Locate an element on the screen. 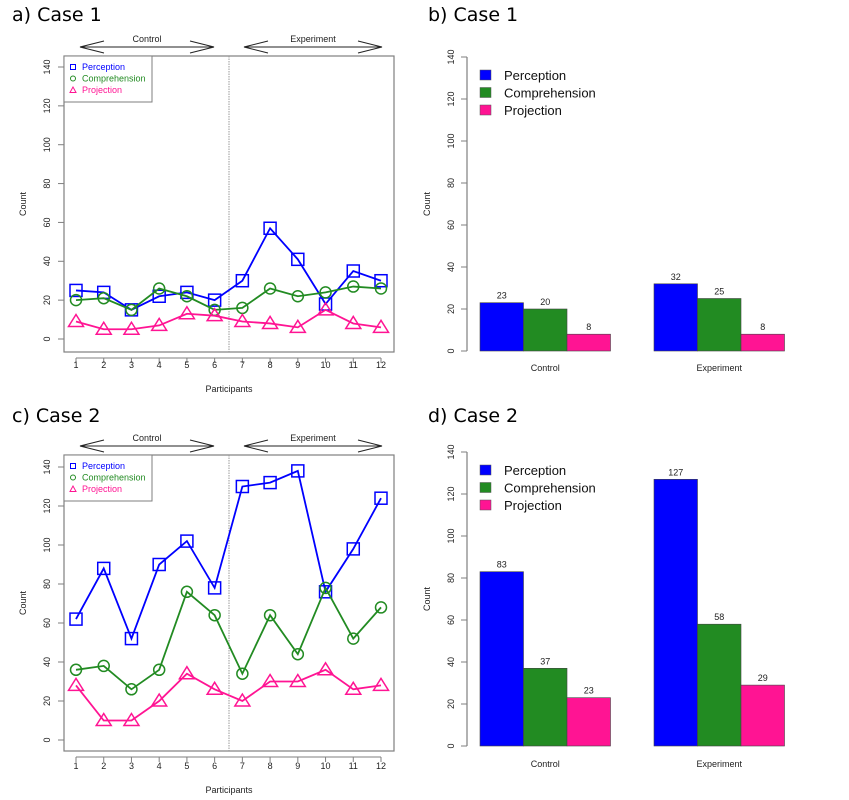 This screenshot has width=849, height=800. bar-value-label: 23 is located at coordinates (589, 691).